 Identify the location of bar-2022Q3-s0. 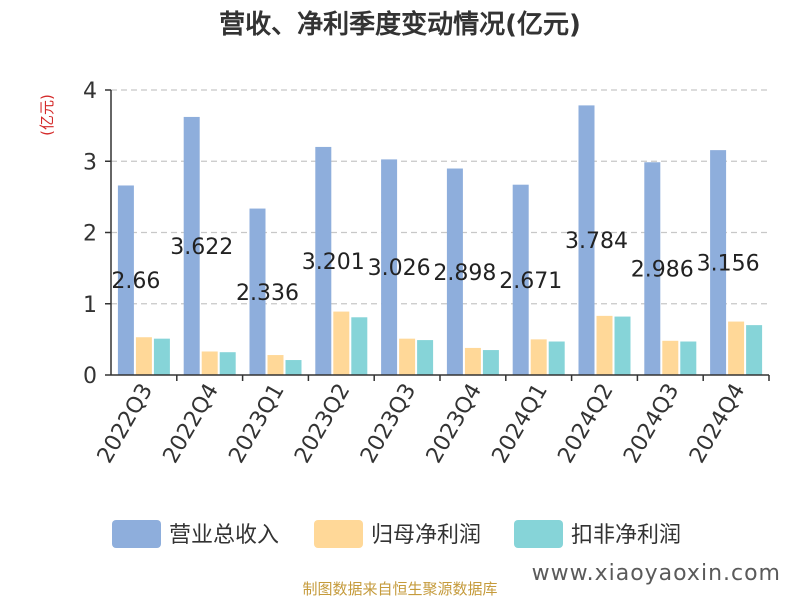
(125, 280).